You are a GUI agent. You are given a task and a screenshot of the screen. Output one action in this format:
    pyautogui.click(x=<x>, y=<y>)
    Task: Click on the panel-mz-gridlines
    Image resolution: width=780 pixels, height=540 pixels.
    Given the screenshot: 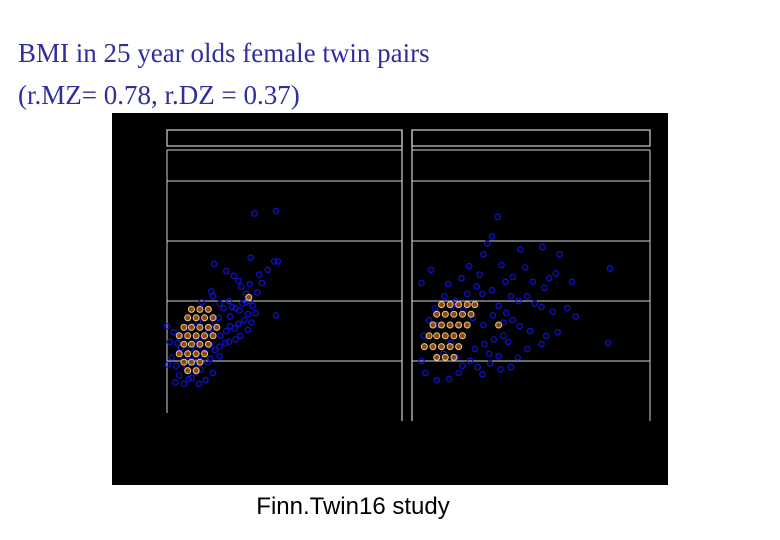 What is the action you would take?
    pyautogui.click(x=284, y=271)
    